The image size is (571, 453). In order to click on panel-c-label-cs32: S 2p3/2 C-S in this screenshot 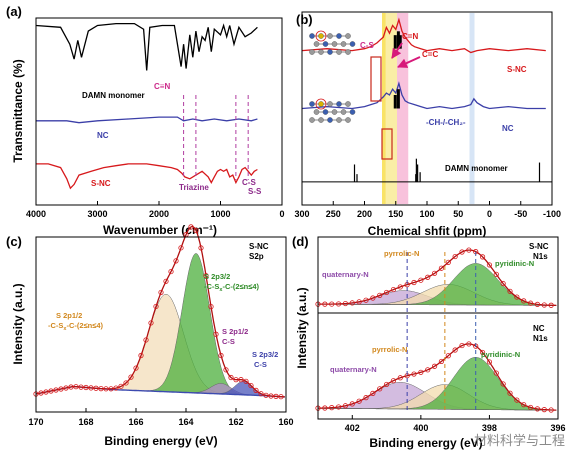, I will do `click(265, 359)`.